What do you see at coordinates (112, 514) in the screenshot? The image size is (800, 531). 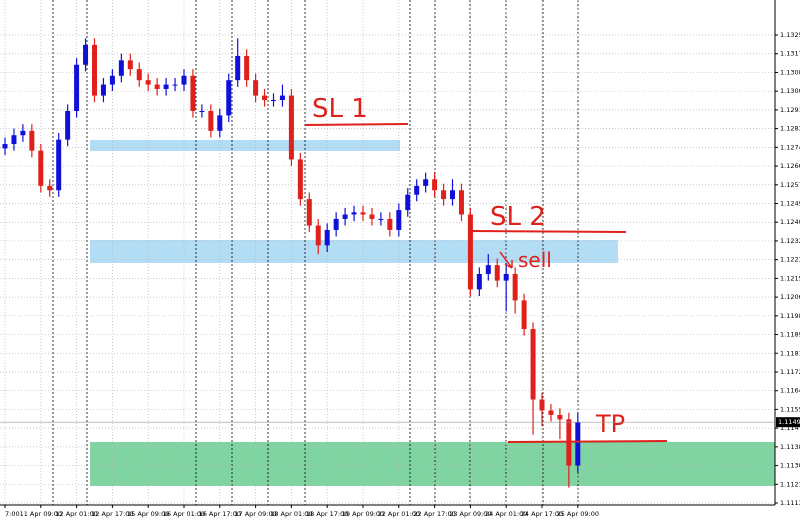 I see `x-tick-label: 12 Apr 17:00` at bounding box center [112, 514].